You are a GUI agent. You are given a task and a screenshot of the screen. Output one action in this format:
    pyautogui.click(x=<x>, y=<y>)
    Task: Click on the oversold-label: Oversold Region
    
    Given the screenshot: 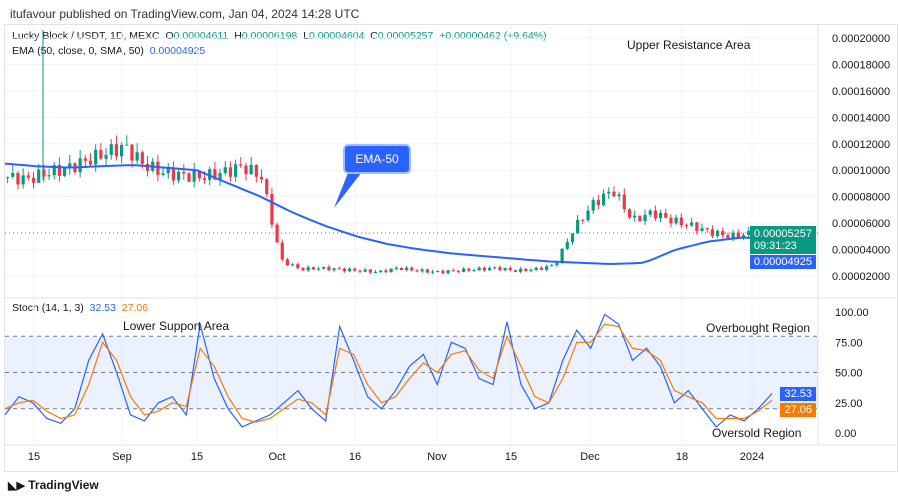 What is the action you would take?
    pyautogui.click(x=757, y=433)
    